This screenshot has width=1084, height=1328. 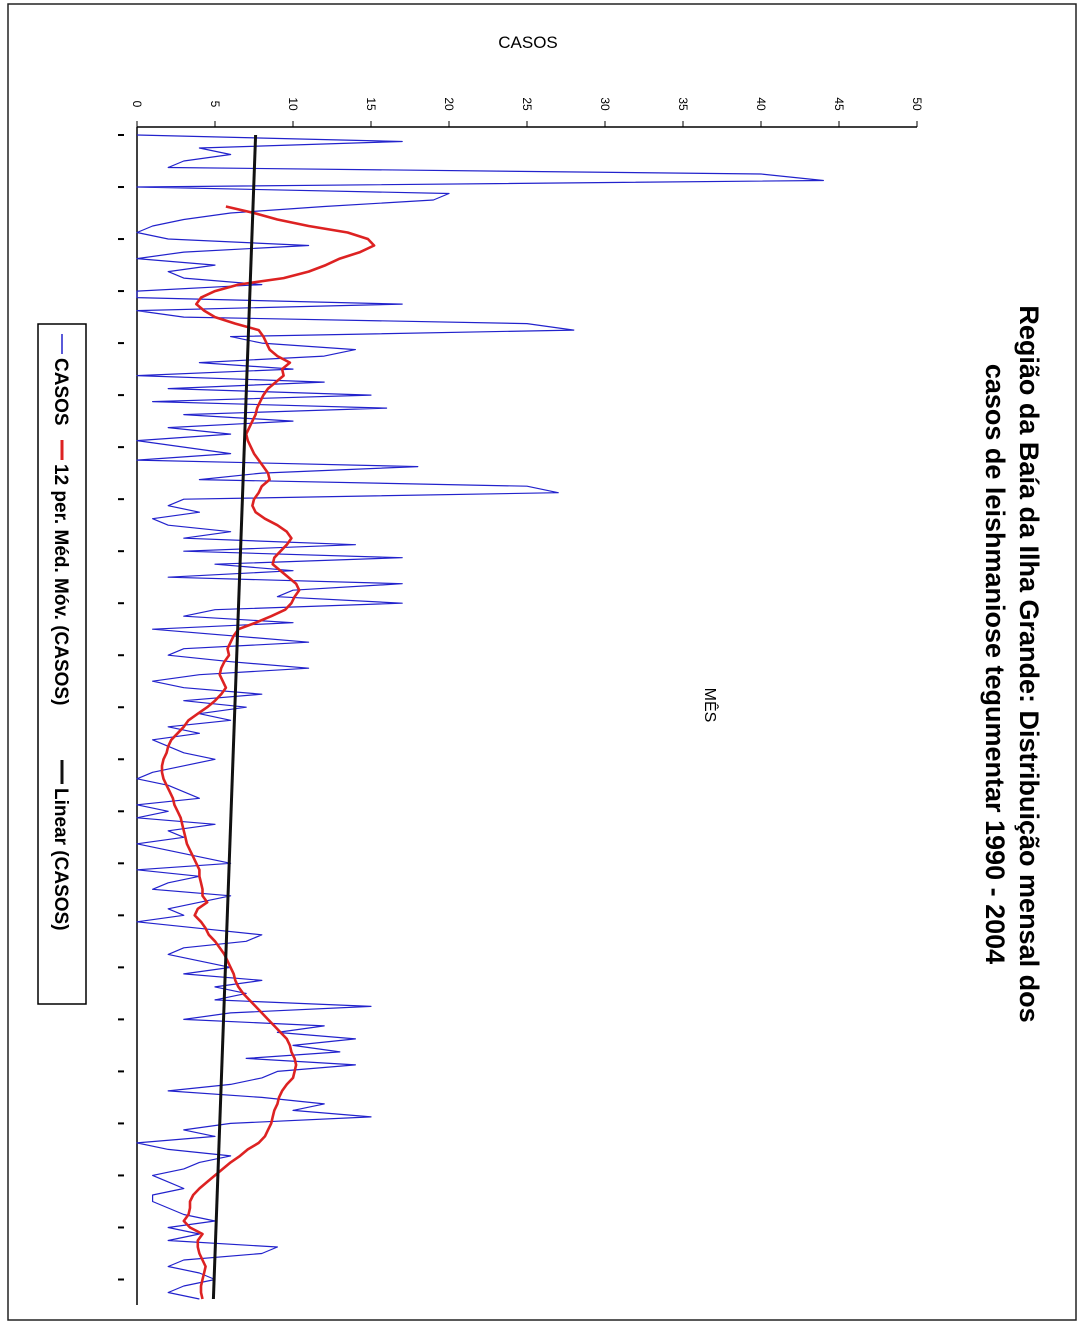 I want to click on y-axis-title: CASOS, so click(x=528, y=42).